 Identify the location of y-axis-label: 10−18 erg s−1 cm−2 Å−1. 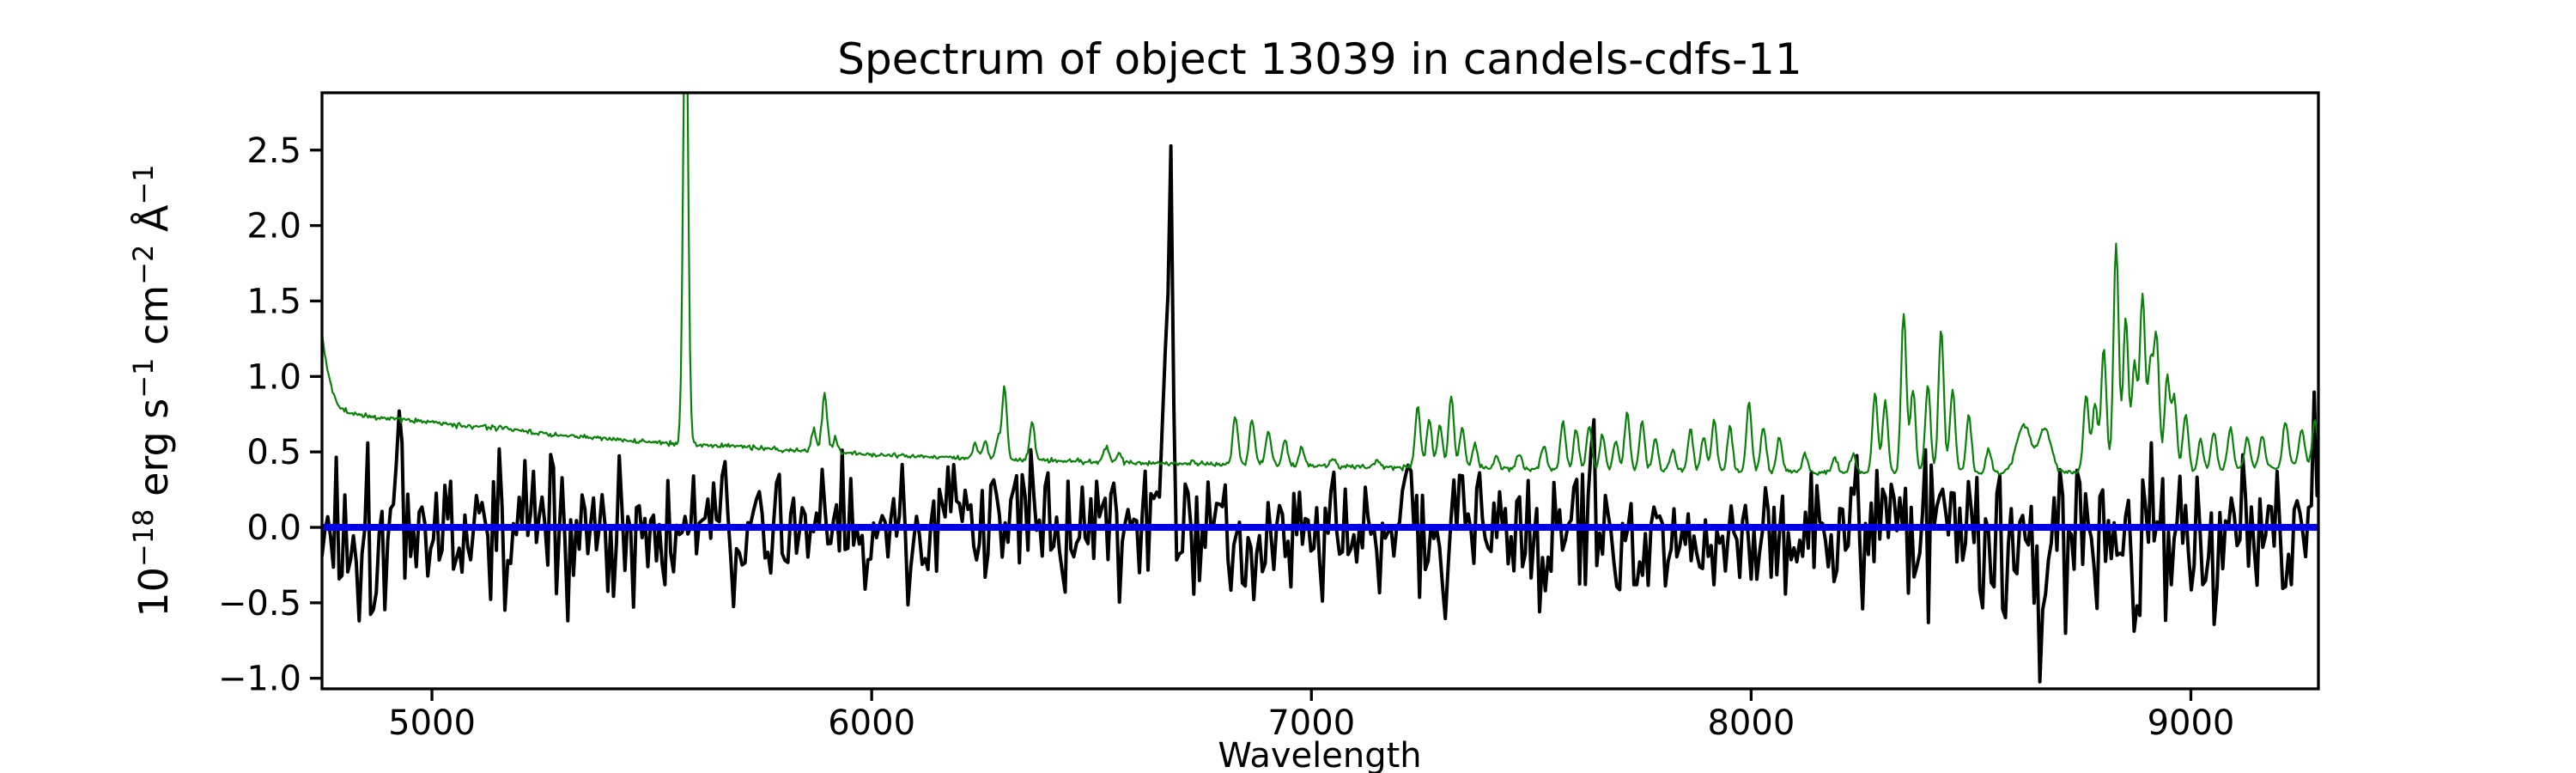
(152, 390).